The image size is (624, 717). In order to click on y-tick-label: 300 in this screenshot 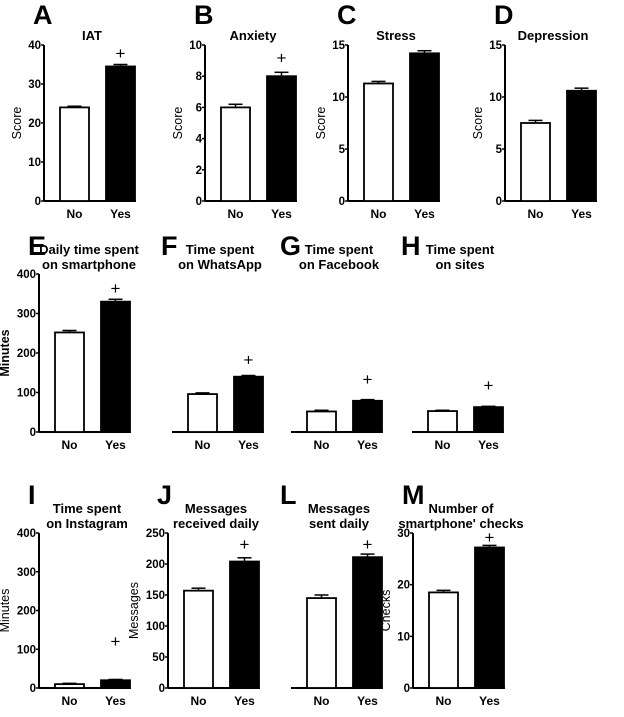, I will do `click(26, 573)`.